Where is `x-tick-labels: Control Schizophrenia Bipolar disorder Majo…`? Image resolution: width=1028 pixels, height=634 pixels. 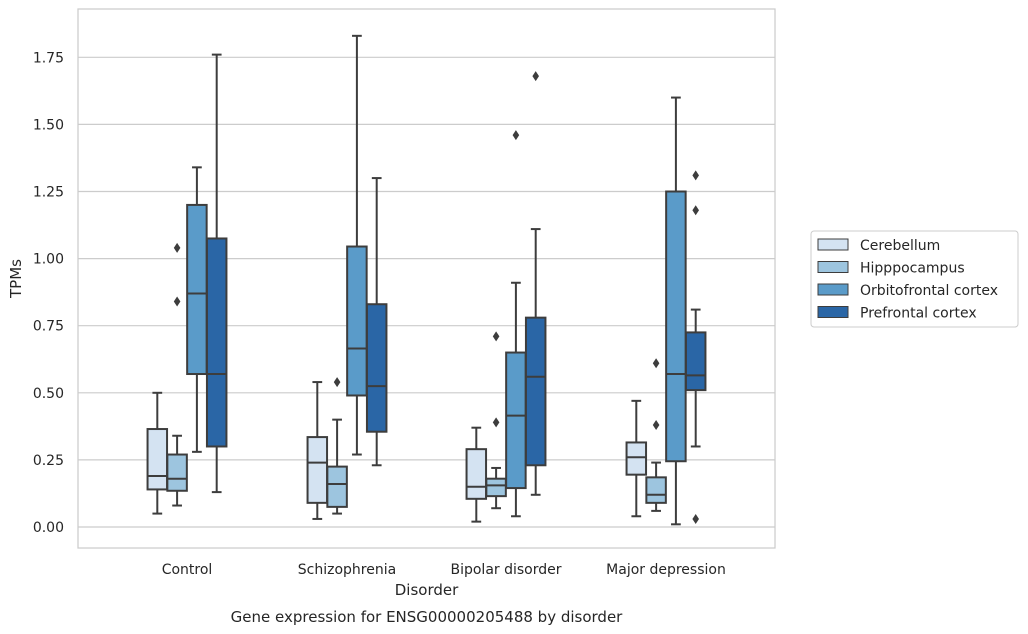
x-tick-labels: Control Schizophrenia Bipolar disorder Majo… is located at coordinates (444, 570).